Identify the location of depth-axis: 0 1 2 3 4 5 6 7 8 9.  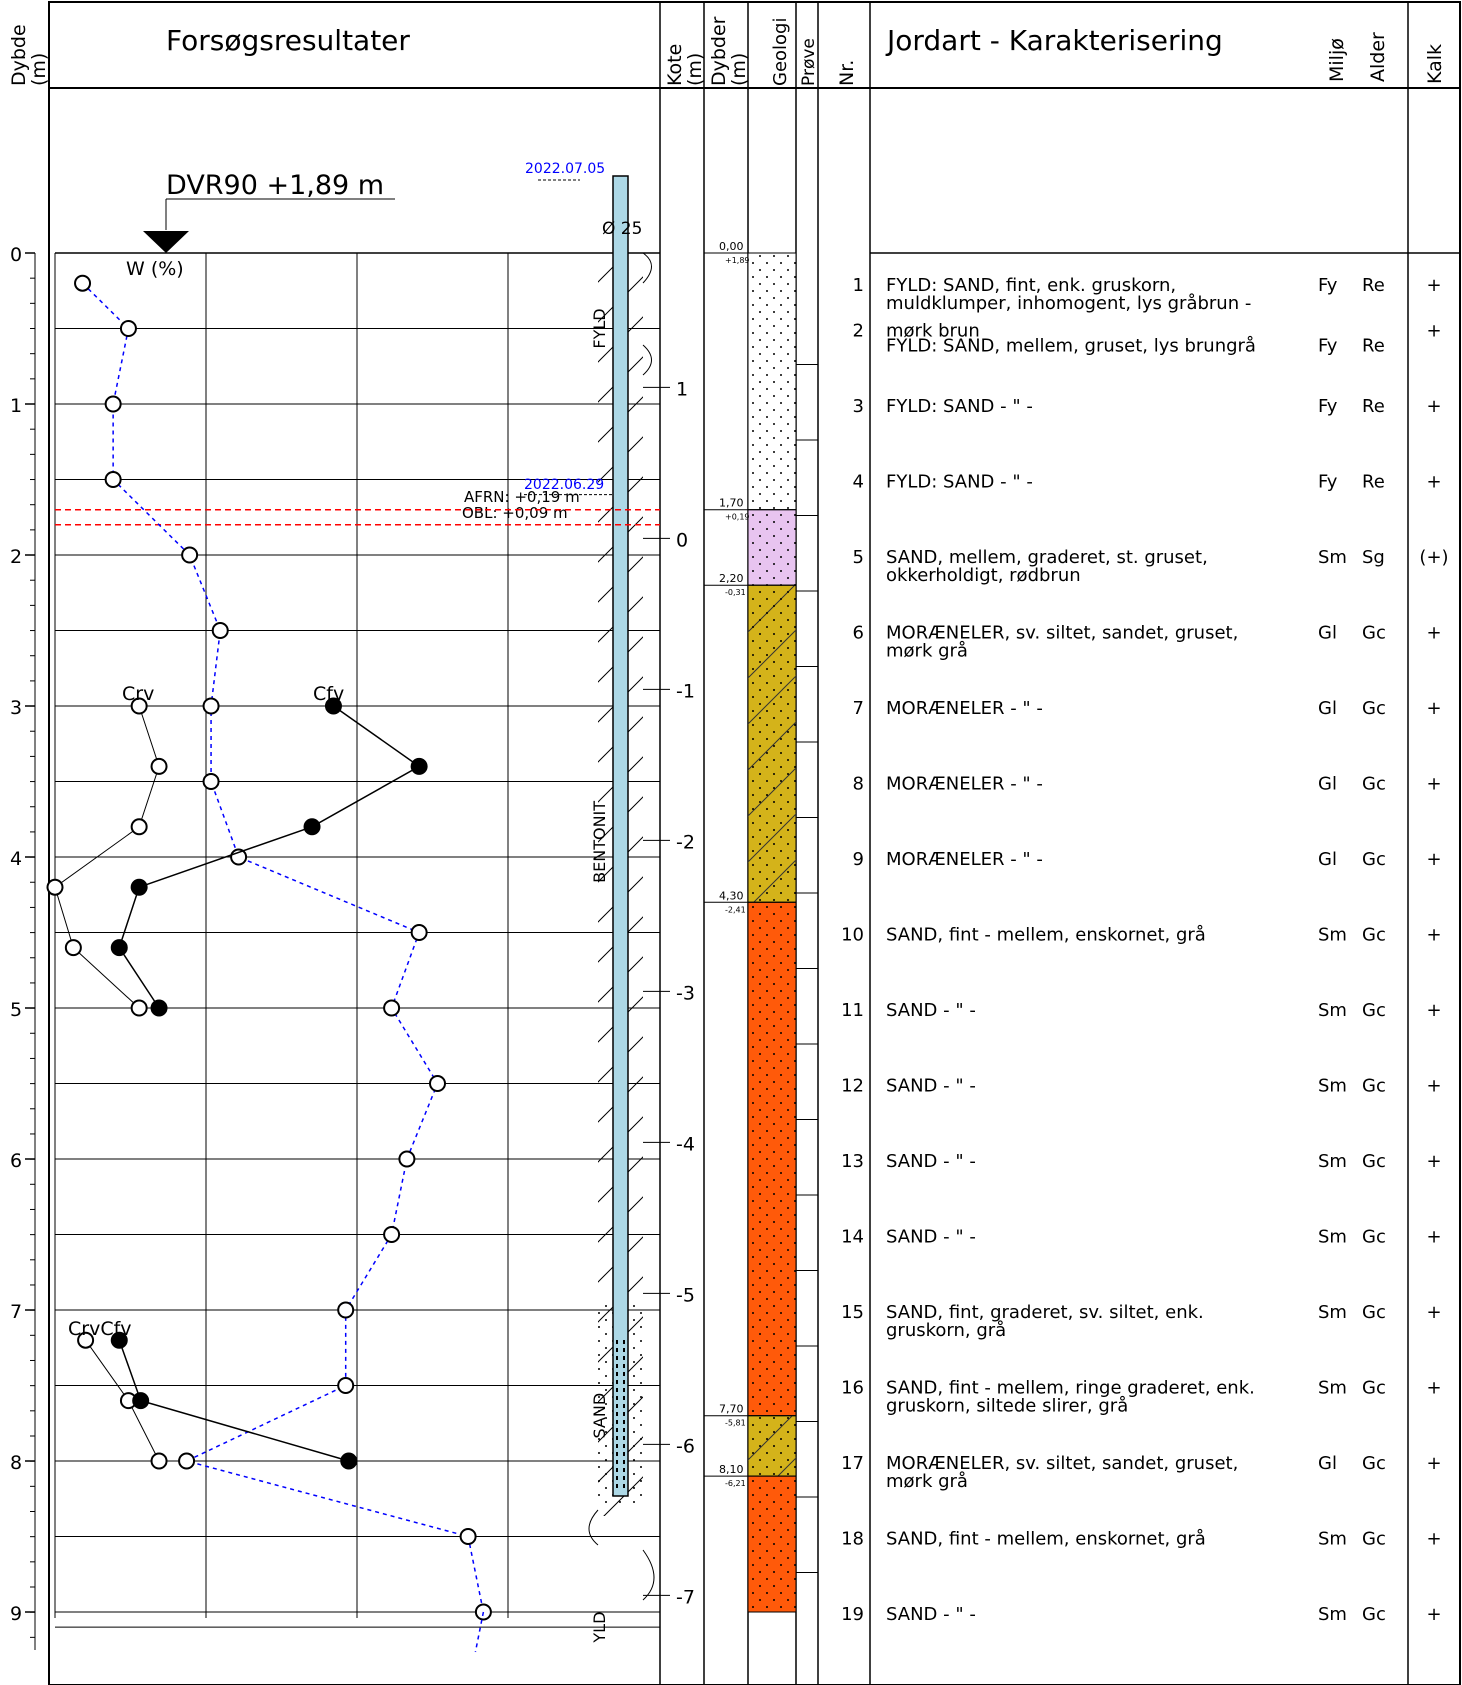
(23, 947).